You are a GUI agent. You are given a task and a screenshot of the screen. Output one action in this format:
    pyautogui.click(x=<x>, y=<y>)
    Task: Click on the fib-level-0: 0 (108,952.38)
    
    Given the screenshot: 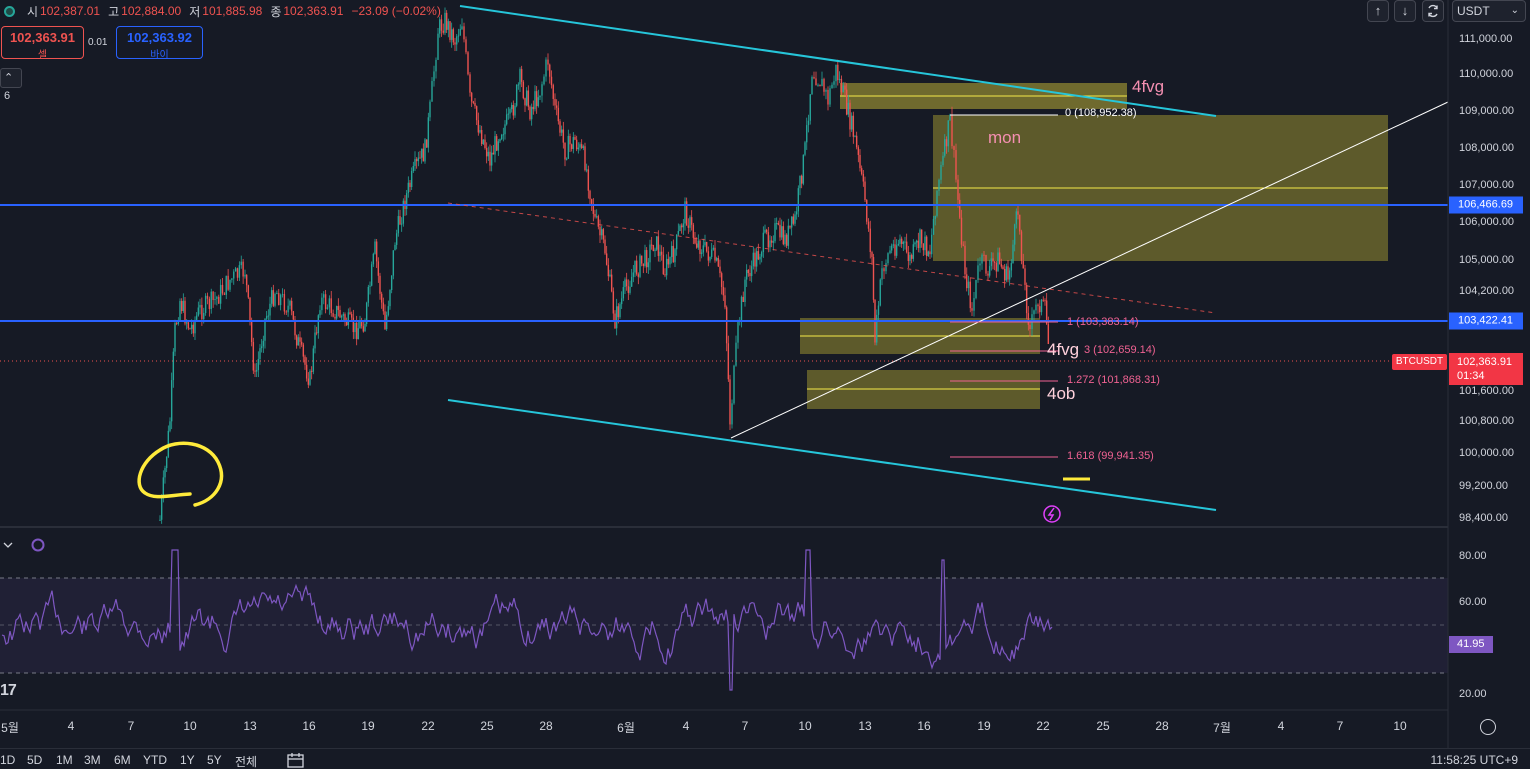 What is the action you would take?
    pyautogui.click(x=1101, y=113)
    